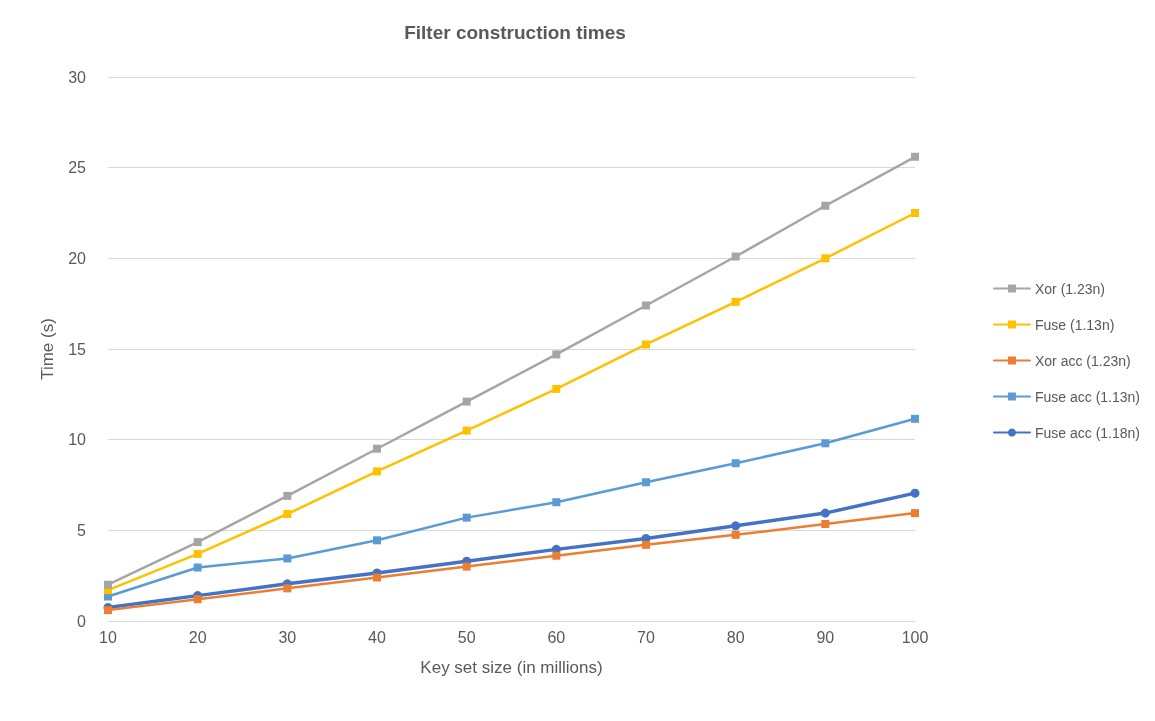  What do you see at coordinates (377, 637) in the screenshot?
I see `x-tick-label: 40` at bounding box center [377, 637].